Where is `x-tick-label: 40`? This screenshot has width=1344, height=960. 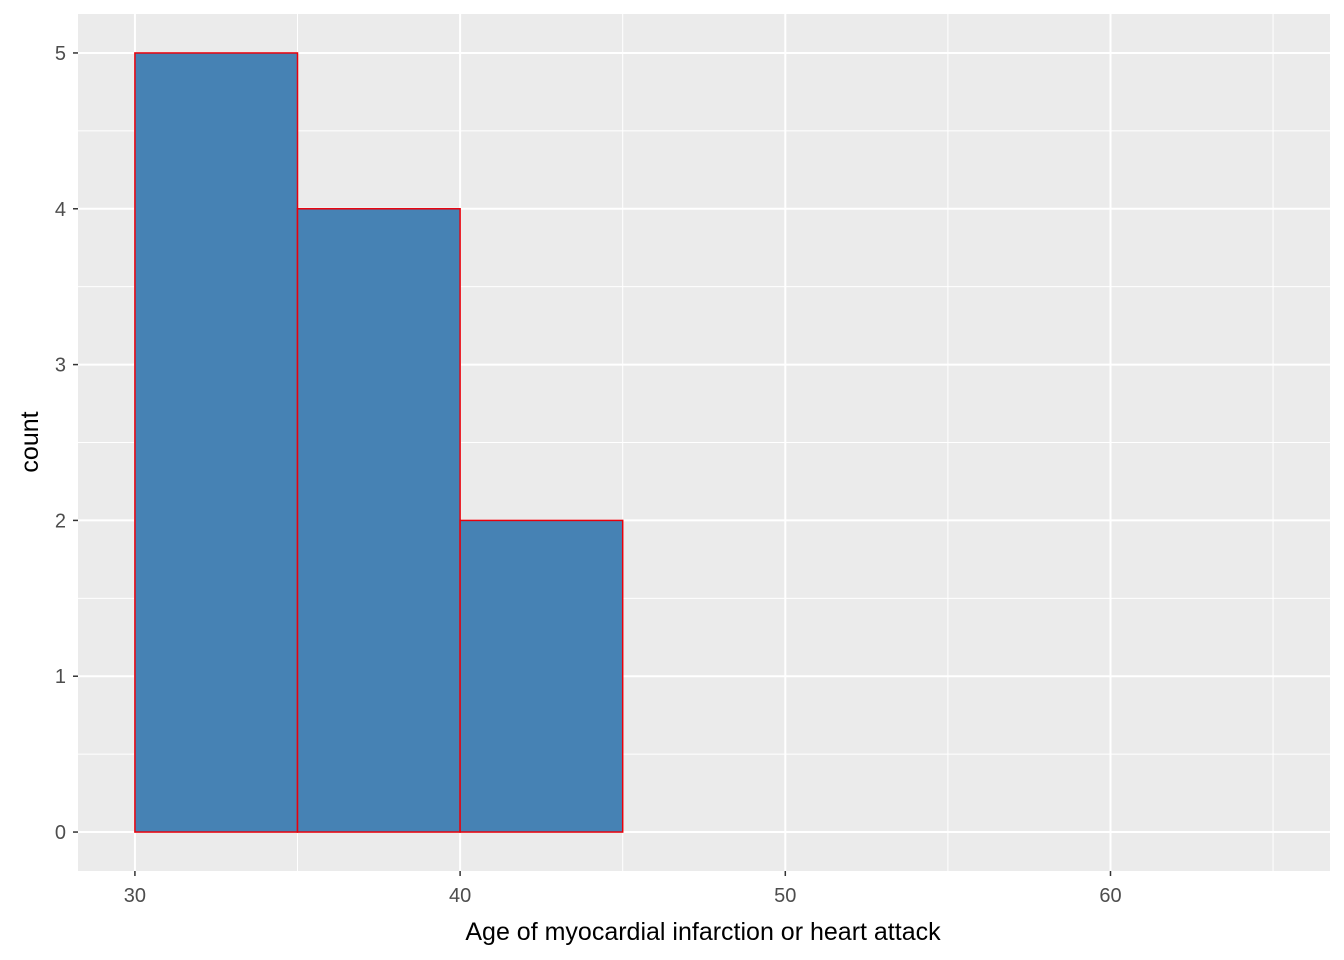
x-tick-label: 40 is located at coordinates (460, 896).